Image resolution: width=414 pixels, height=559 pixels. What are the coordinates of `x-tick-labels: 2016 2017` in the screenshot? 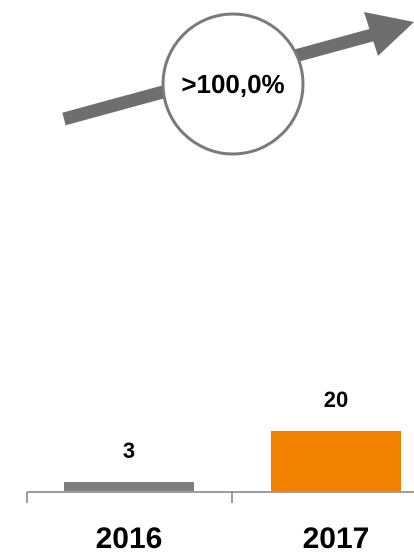 It's located at (233, 538).